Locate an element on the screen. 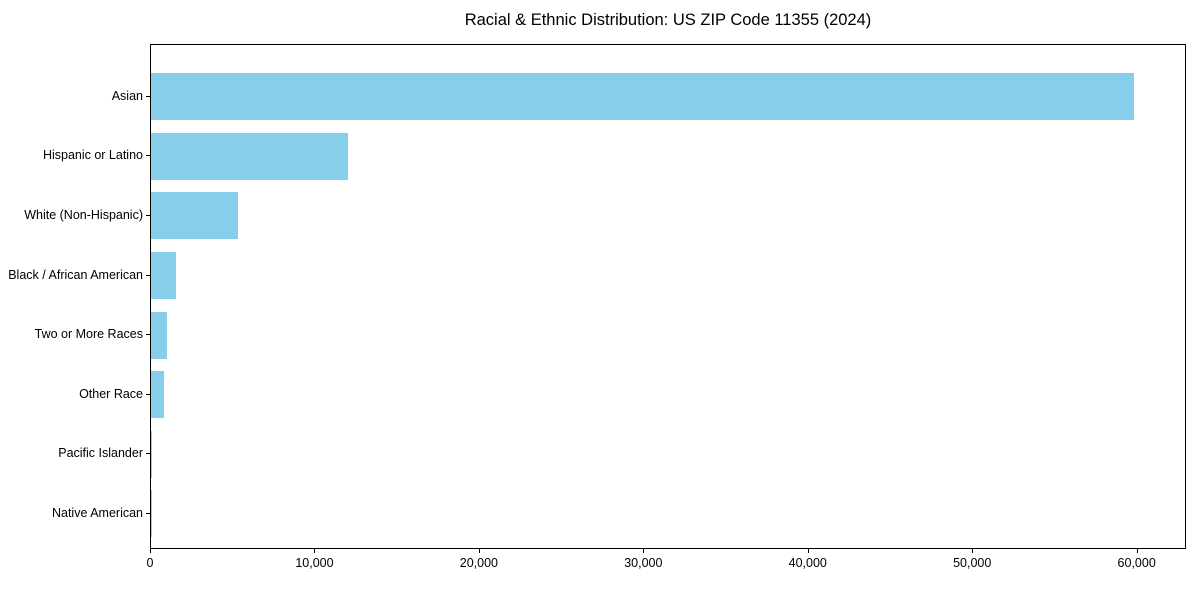 The image size is (1200, 600). bar-row-black-african-american is located at coordinates (668, 276).